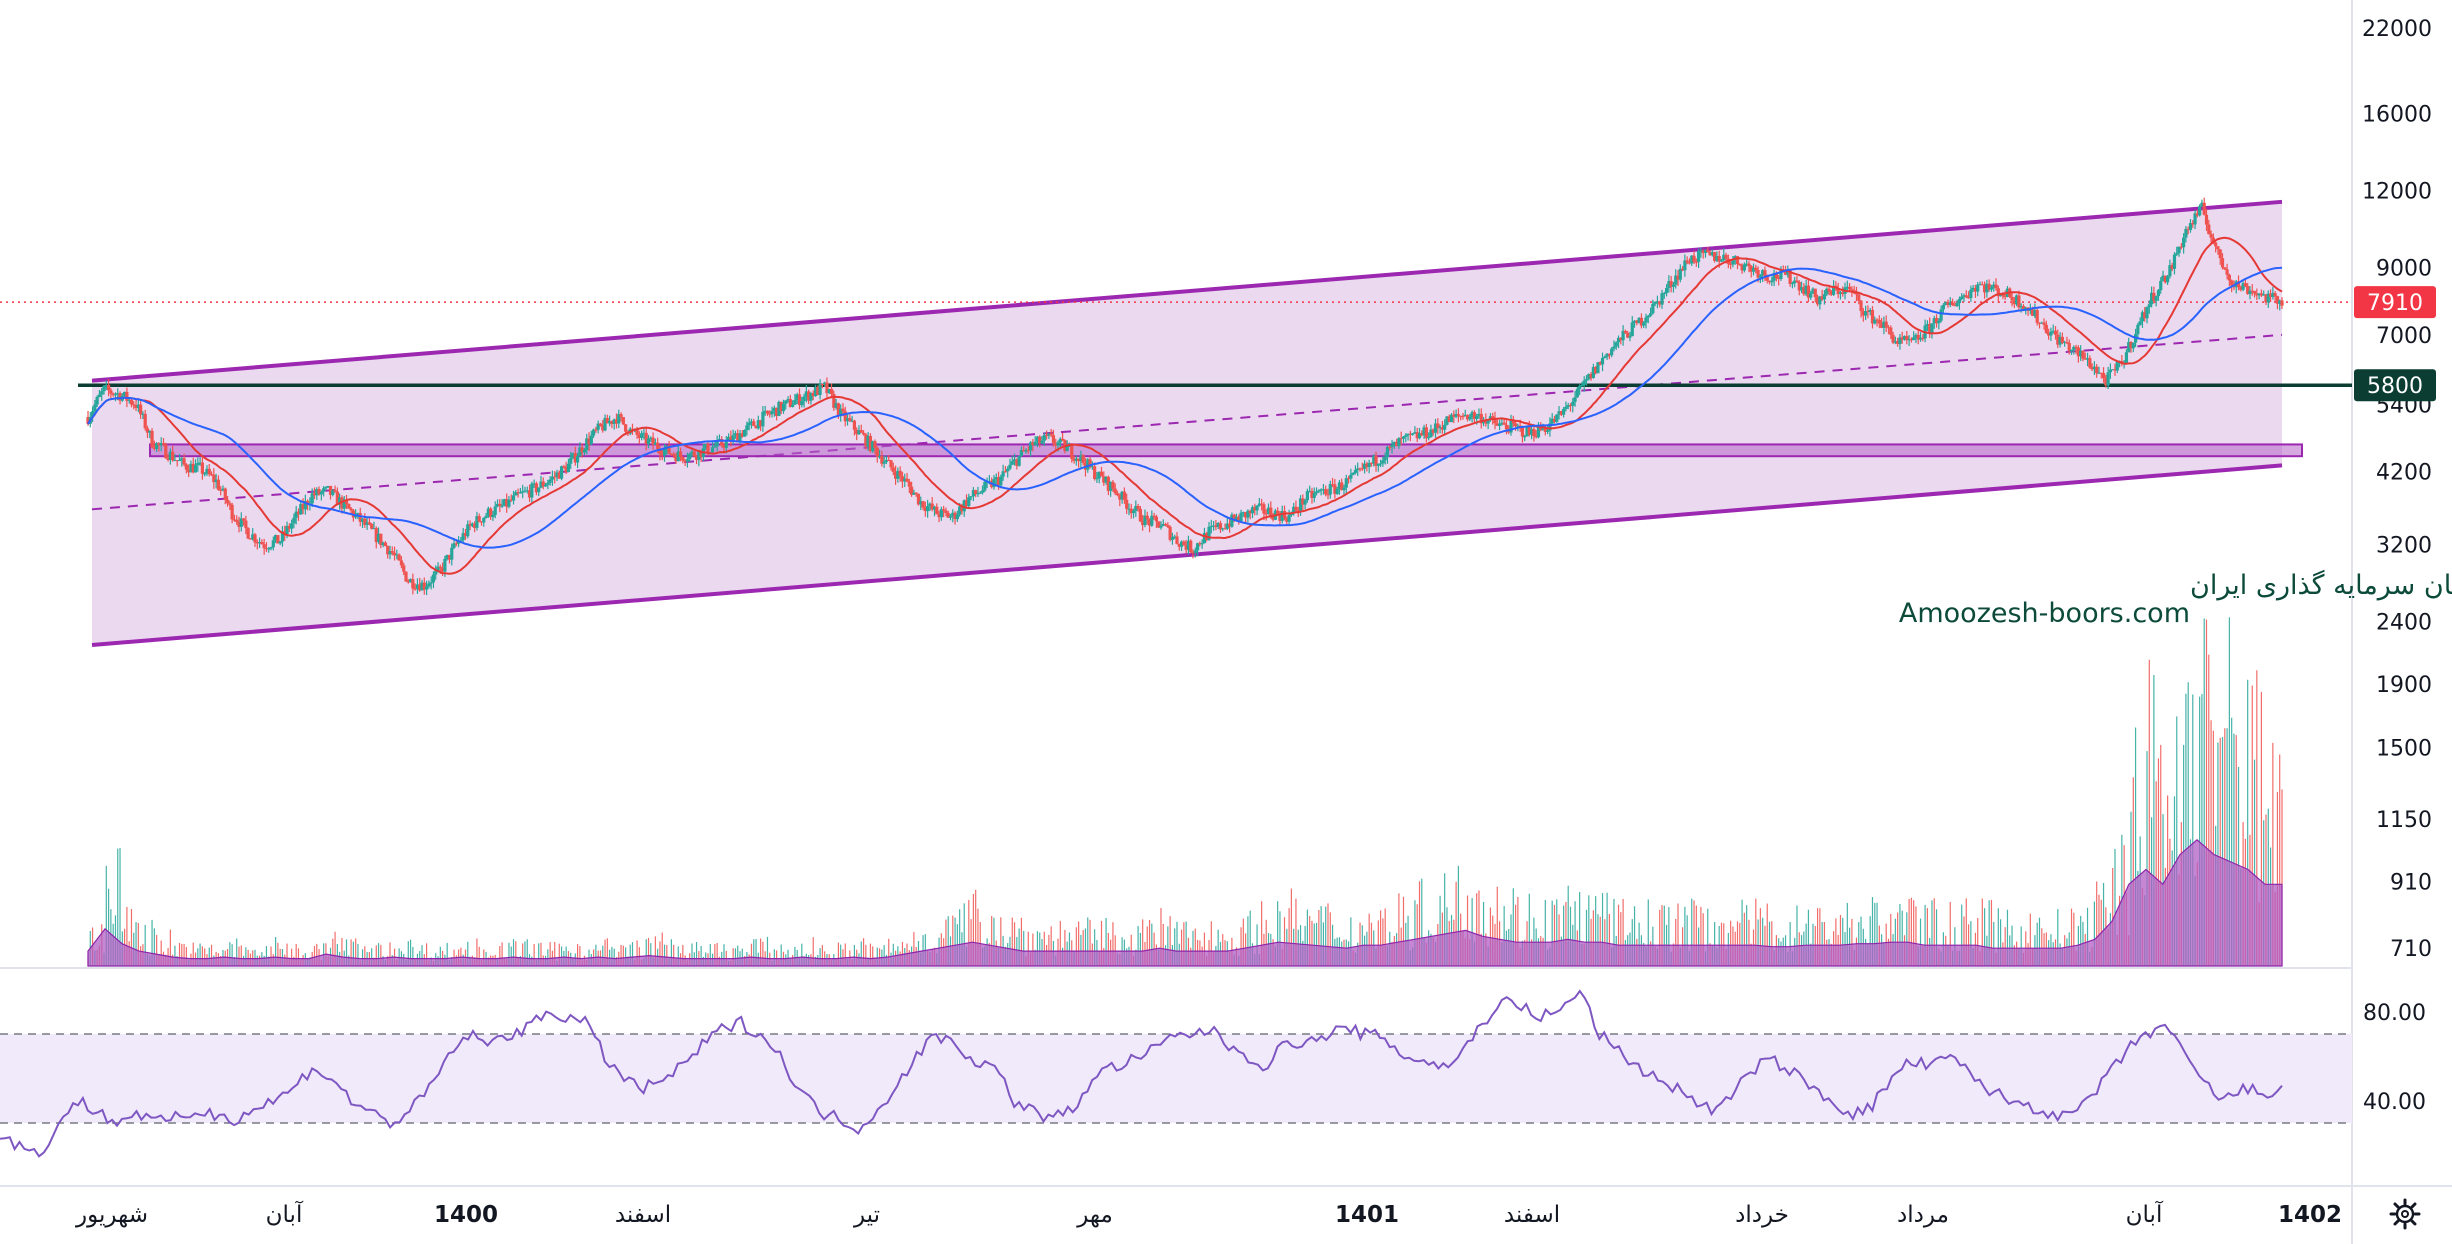  I want to click on time-label: 1400, so click(466, 1215).